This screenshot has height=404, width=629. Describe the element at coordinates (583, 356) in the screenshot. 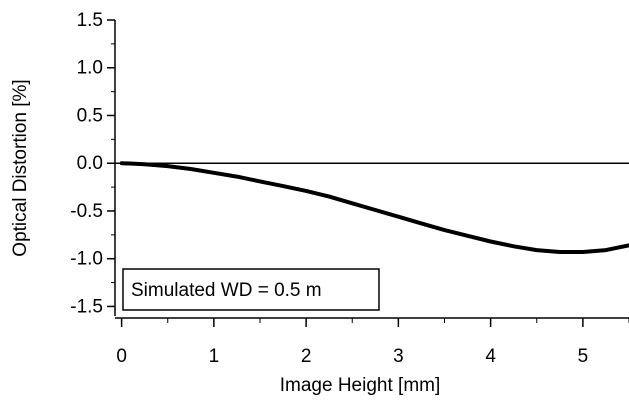

I see `x-tick-label: 5` at that location.